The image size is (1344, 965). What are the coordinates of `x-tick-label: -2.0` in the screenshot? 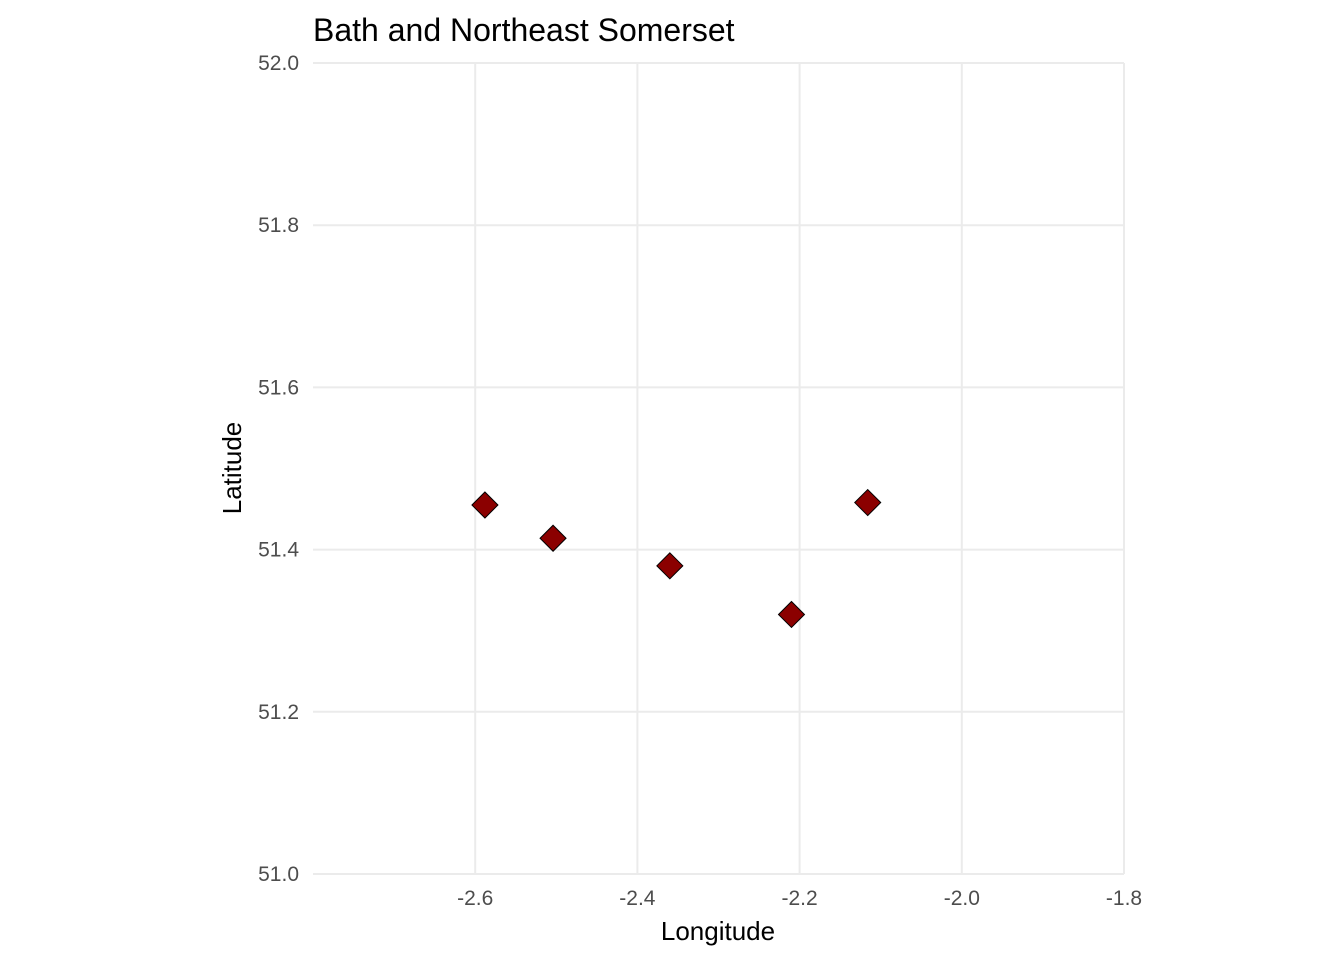 It's located at (962, 898).